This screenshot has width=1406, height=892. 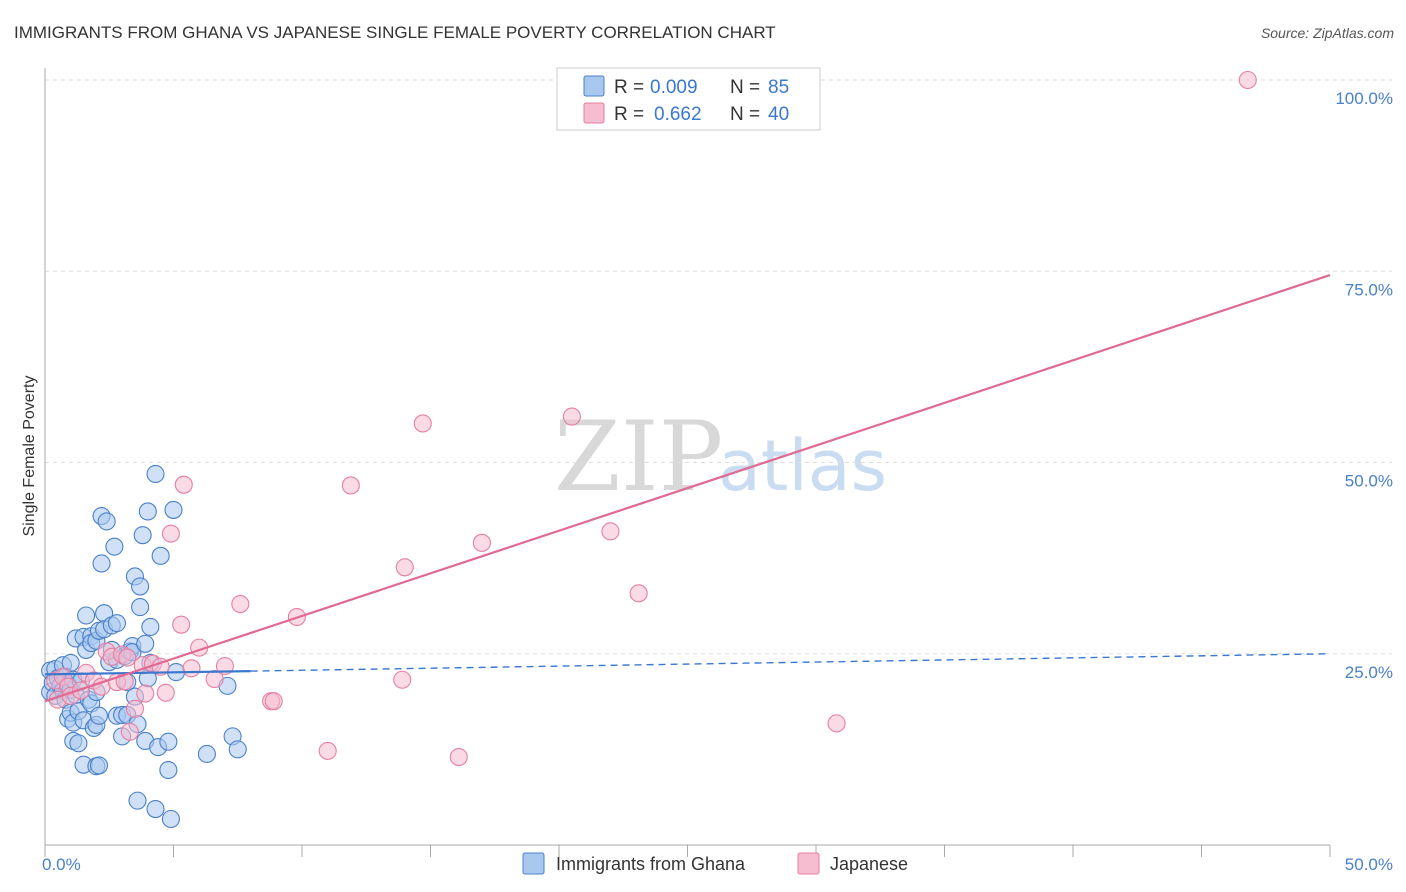 What do you see at coordinates (674, 87) in the screenshot?
I see `legend-r-value-ghana: 0.009` at bounding box center [674, 87].